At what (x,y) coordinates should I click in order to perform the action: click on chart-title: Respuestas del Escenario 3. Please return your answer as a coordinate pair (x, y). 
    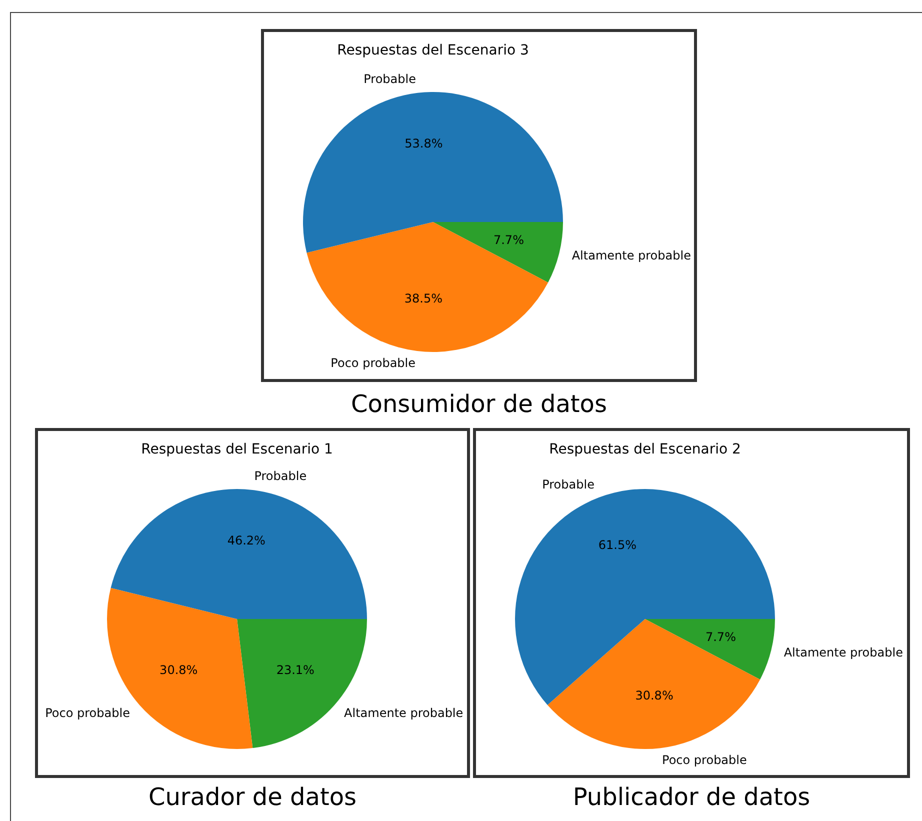
    Looking at the image, I should click on (433, 50).